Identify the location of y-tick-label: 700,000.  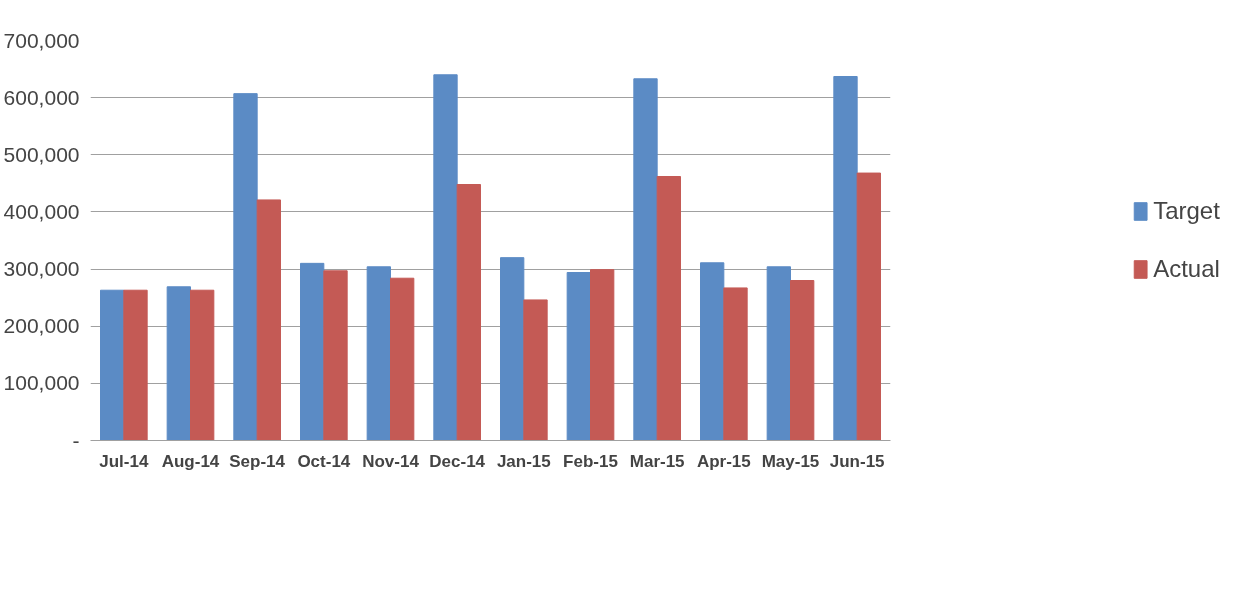
(41, 40).